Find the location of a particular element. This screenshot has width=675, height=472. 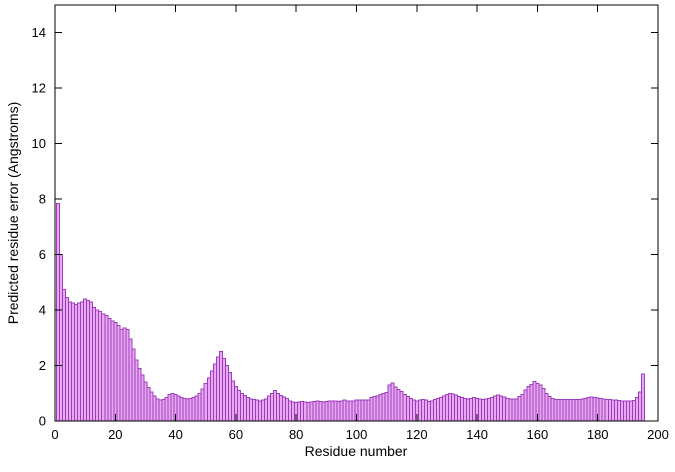

tick-label: 20 is located at coordinates (115, 434).